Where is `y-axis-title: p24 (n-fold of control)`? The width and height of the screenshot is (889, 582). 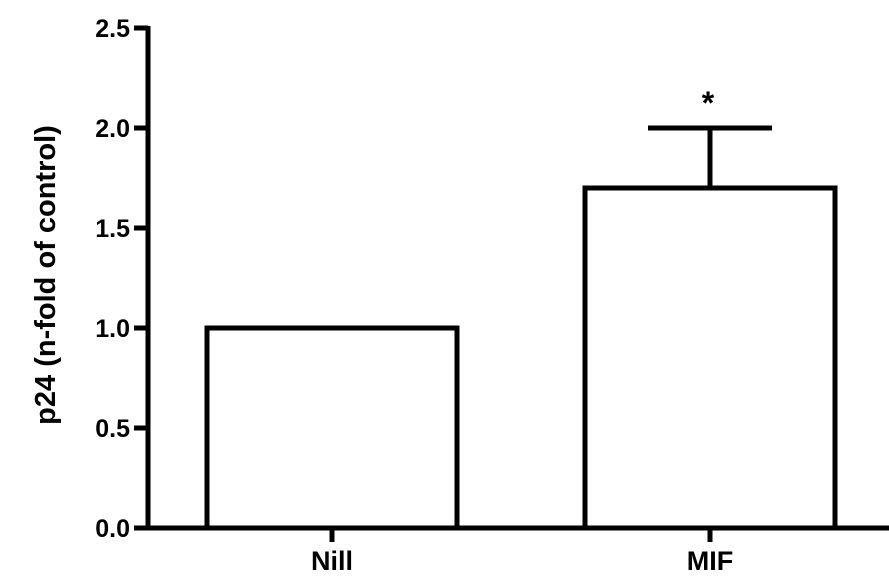 y-axis-title: p24 (n-fold of control) is located at coordinates (46, 275).